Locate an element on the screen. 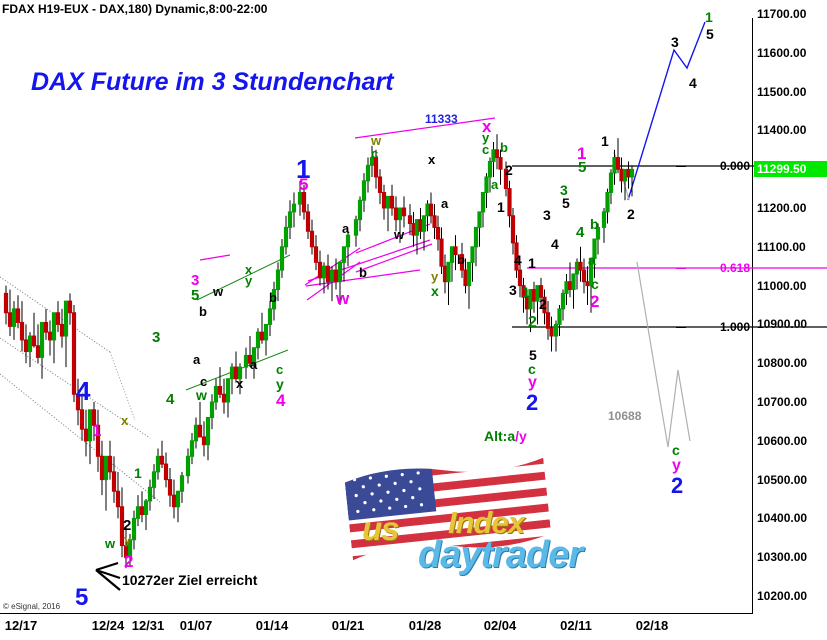 Image resolution: width=827 pixels, height=640 pixels. fib-ratio-label-1000: 1.000 is located at coordinates (734, 327).